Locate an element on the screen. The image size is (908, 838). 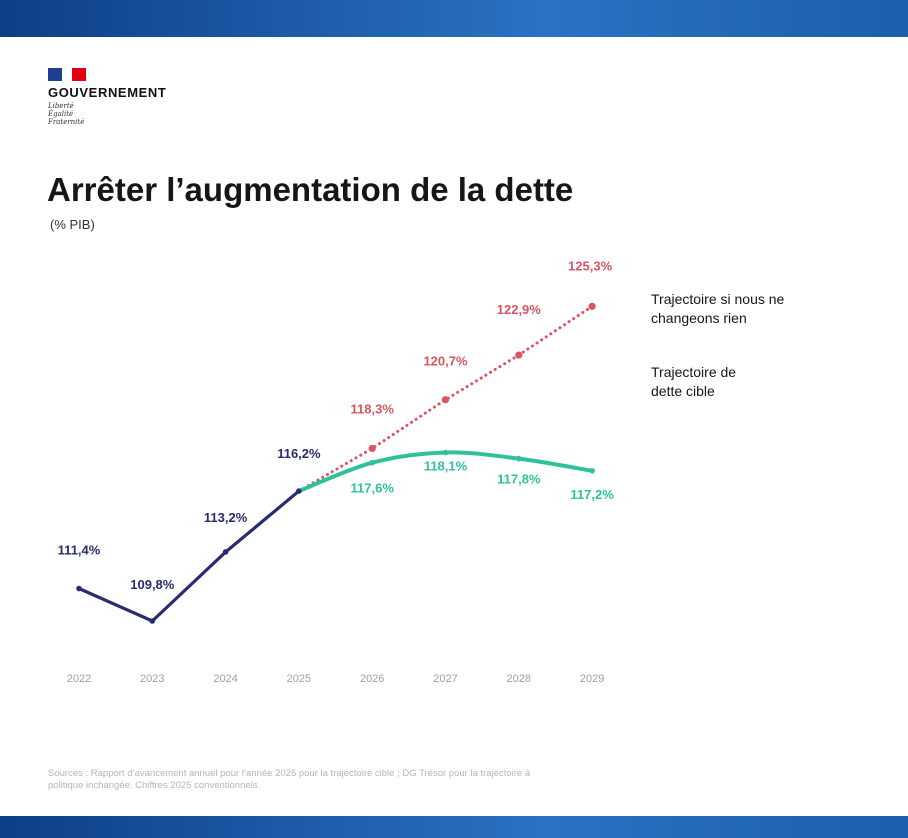
government-logo: GOUVERNEMENT Liberté Égalité Fraternité is located at coordinates (118, 103).